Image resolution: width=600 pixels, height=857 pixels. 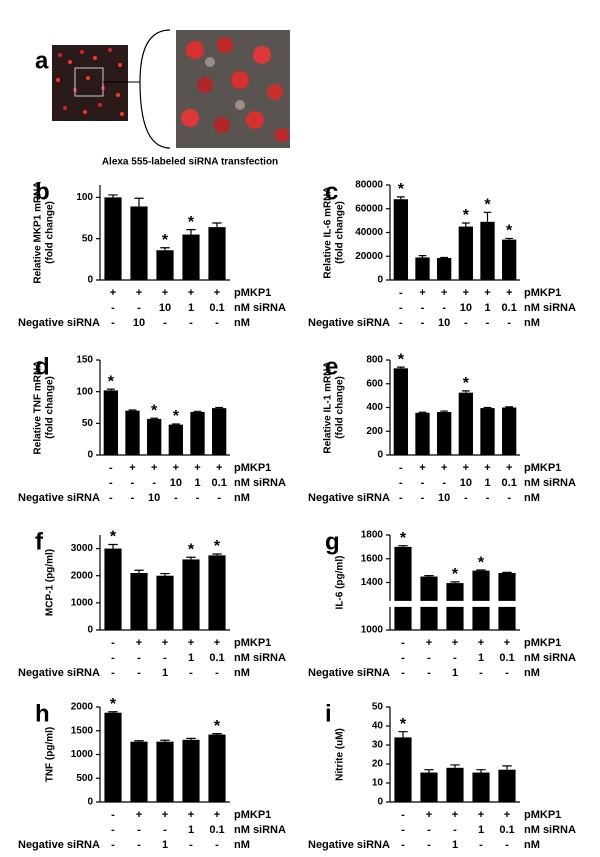 What do you see at coordinates (378, 764) in the screenshot?
I see `y-tick-label: 20` at bounding box center [378, 764].